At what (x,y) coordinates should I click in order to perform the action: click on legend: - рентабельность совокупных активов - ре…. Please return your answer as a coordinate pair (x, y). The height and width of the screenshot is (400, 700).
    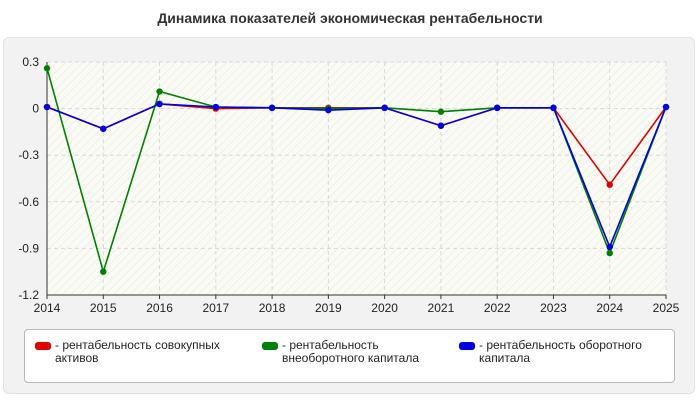
    Looking at the image, I should click on (349, 356).